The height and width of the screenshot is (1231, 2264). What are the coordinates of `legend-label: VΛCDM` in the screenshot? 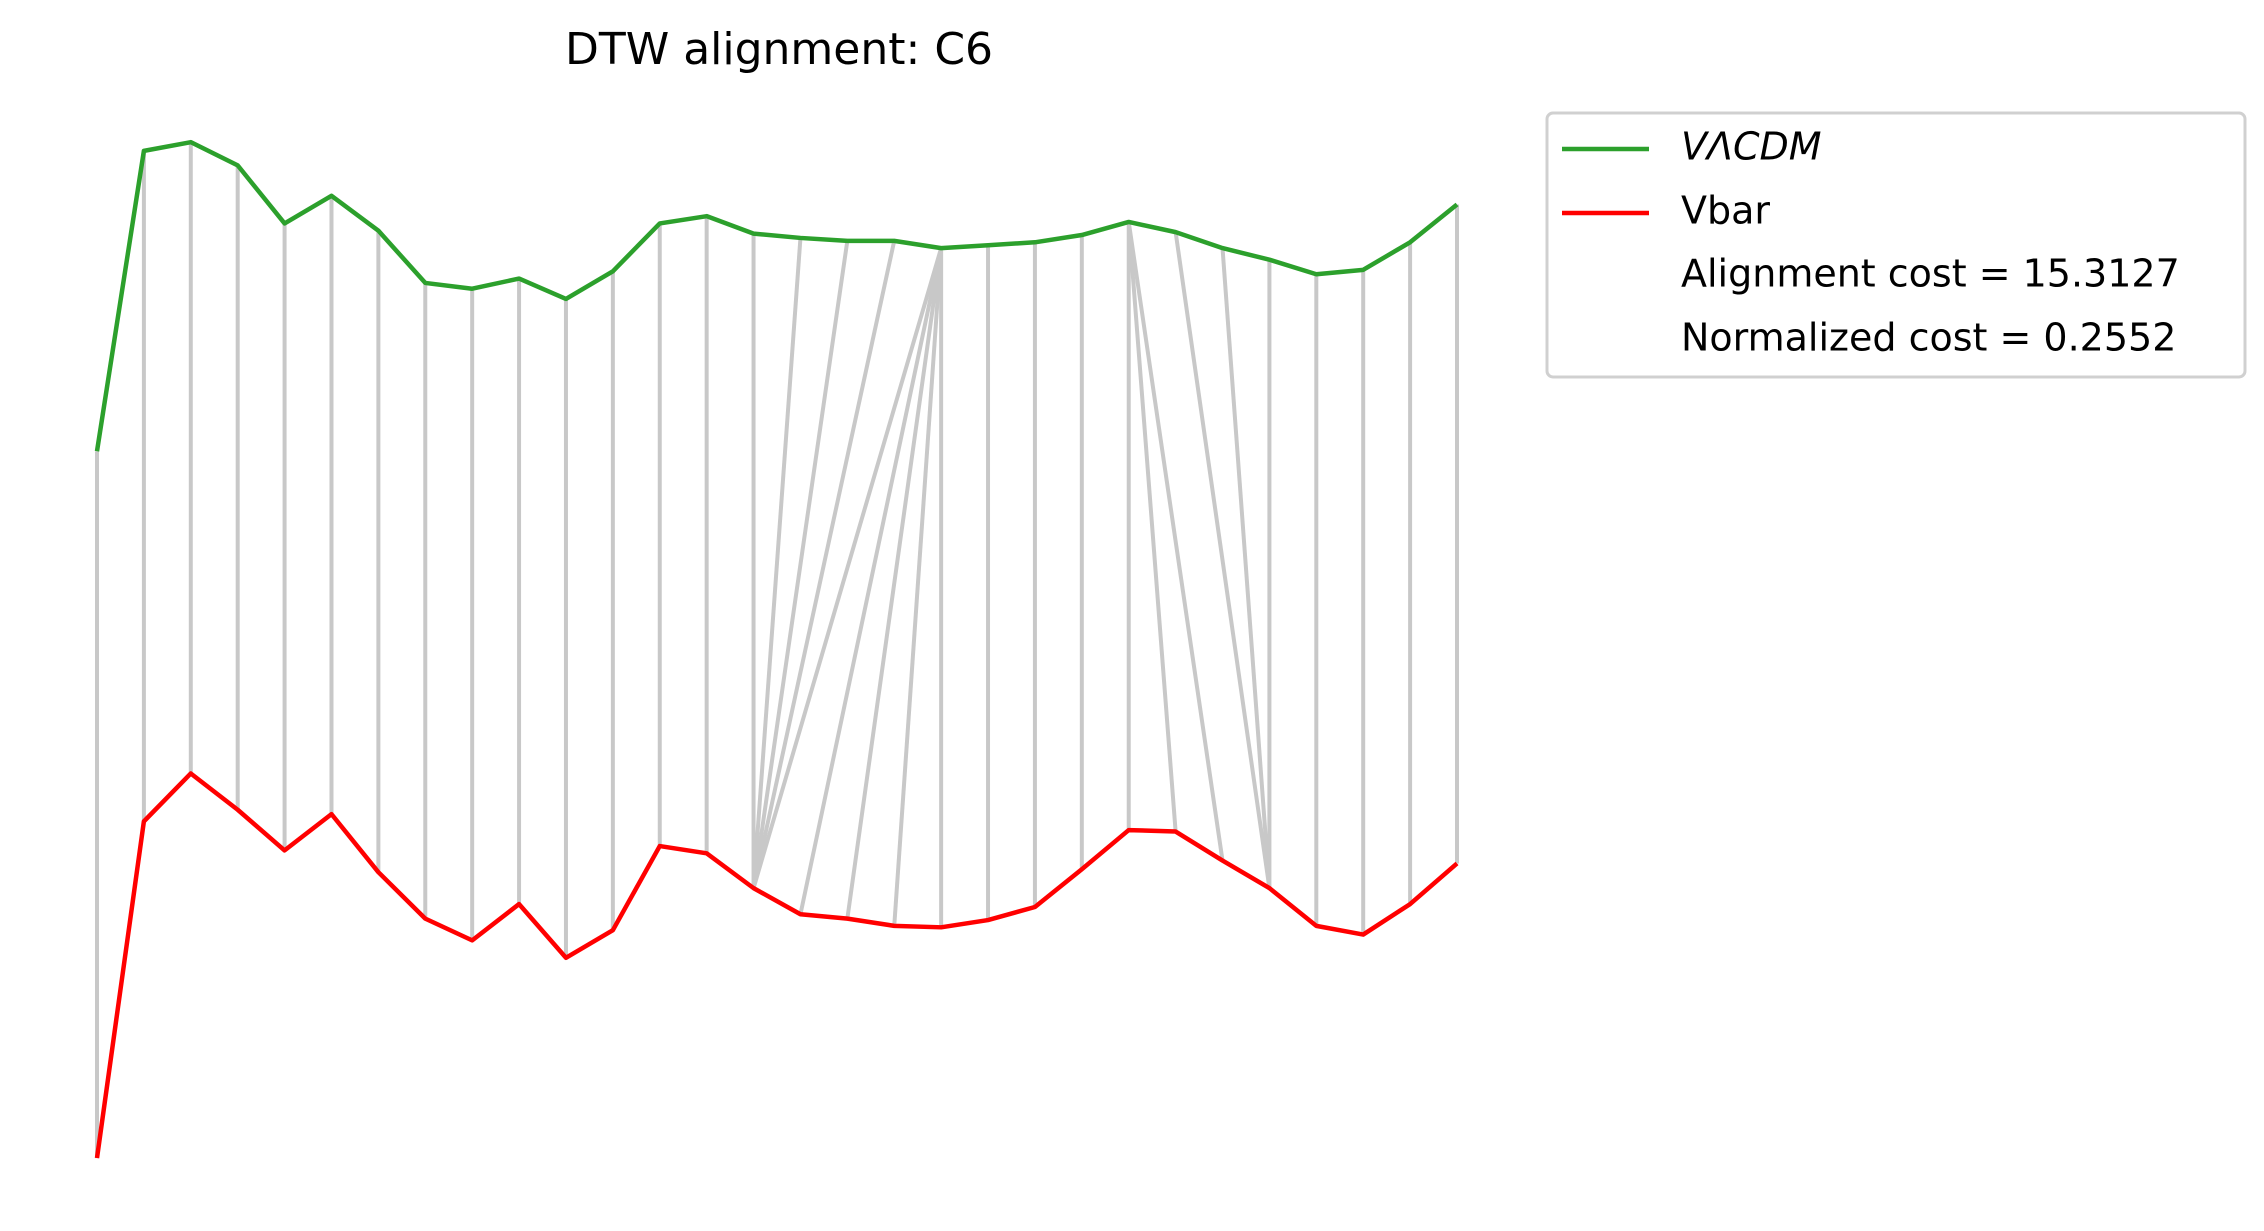 It's located at (1751, 147).